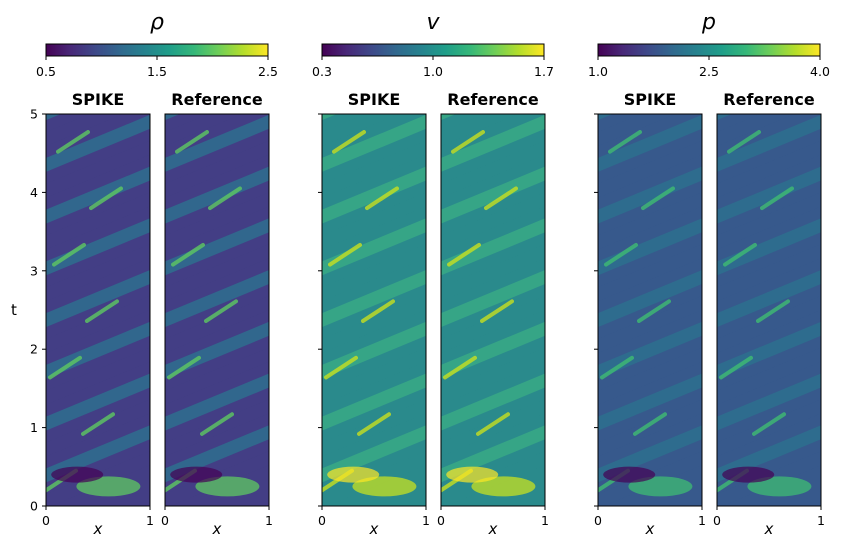 The image size is (841, 547). Describe the element at coordinates (544, 71) in the screenshot. I see `colorbar-tick-label: 1.7` at that location.